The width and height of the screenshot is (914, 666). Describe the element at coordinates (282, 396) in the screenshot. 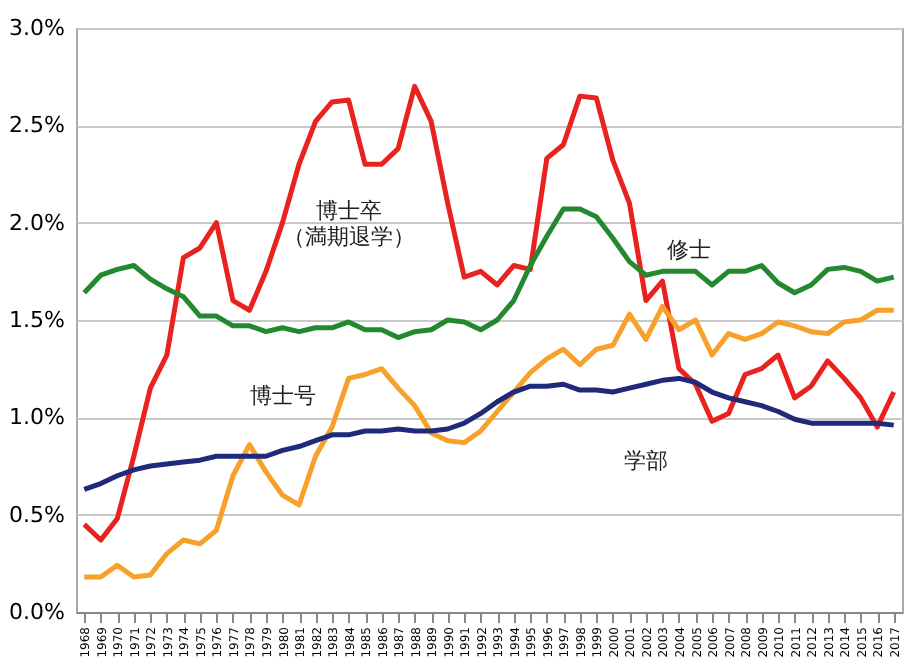

I see `series-label: 博士号` at that location.